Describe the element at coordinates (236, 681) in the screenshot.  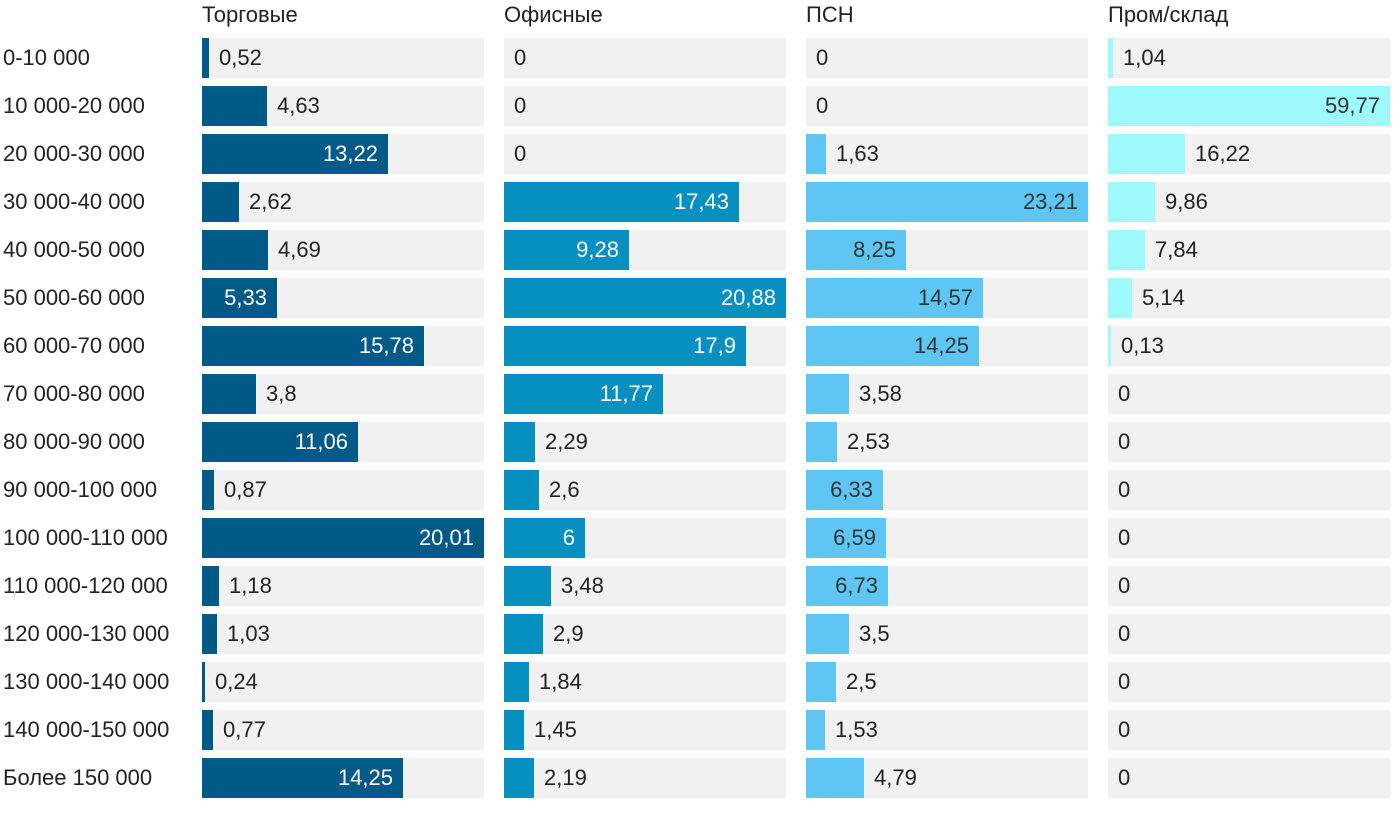
I see `data-label: 0,24` at that location.